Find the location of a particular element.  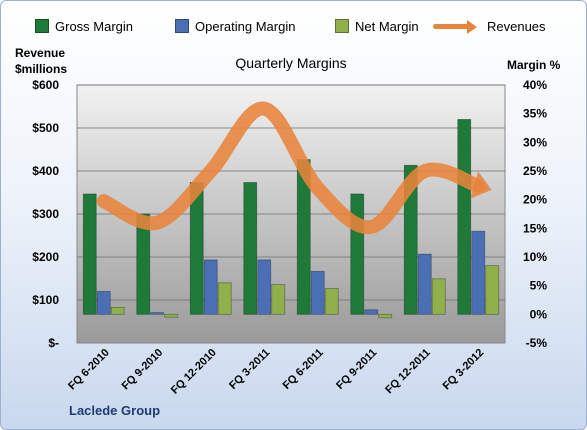

x-tick-label: FQ 6-2010 is located at coordinates (89, 370).